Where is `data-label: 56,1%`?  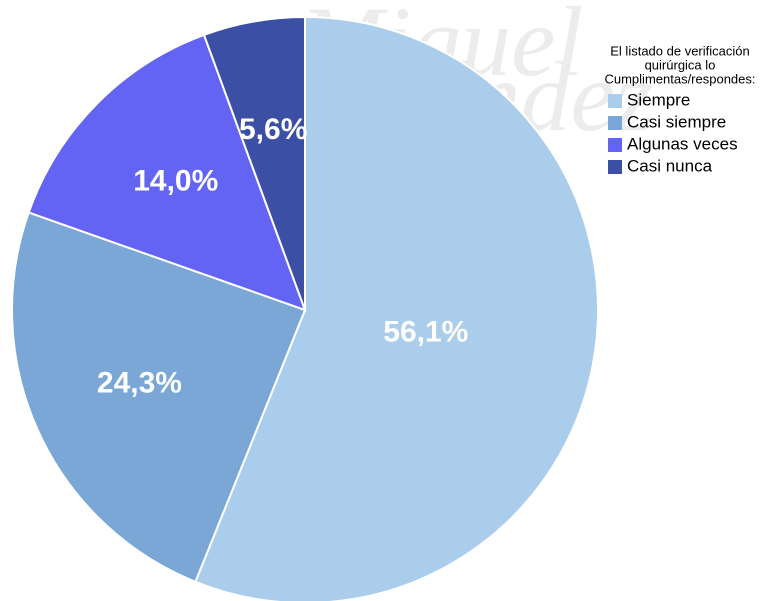
data-label: 56,1% is located at coordinates (425, 331).